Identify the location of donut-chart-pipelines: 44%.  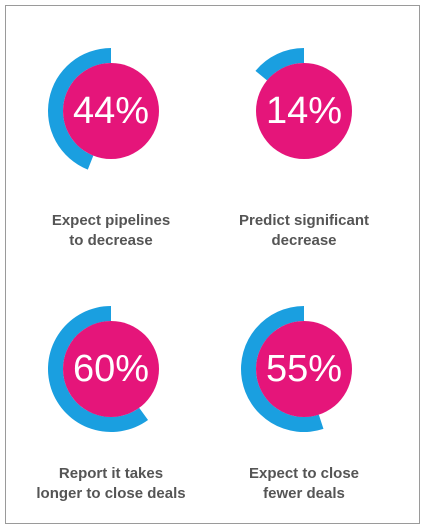
(103, 109).